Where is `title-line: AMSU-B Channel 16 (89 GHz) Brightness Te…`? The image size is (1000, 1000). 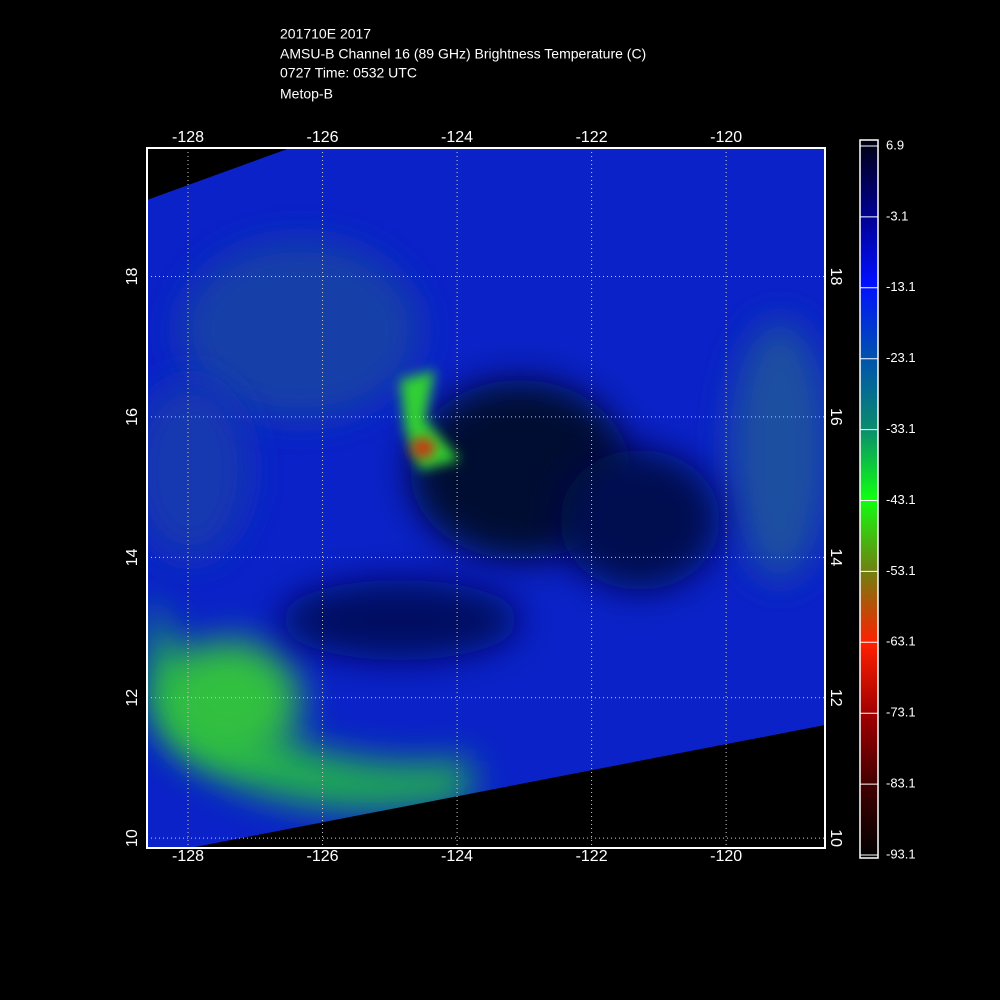
title-line: AMSU-B Channel 16 (89 GHz) Brightness Te… is located at coordinates (463, 54).